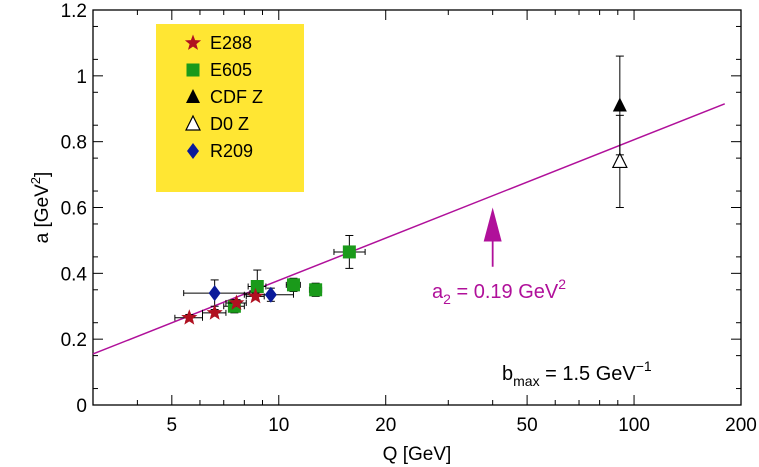  What do you see at coordinates (193, 122) in the screenshot?
I see `legend-triangle-open-icon` at bounding box center [193, 122].